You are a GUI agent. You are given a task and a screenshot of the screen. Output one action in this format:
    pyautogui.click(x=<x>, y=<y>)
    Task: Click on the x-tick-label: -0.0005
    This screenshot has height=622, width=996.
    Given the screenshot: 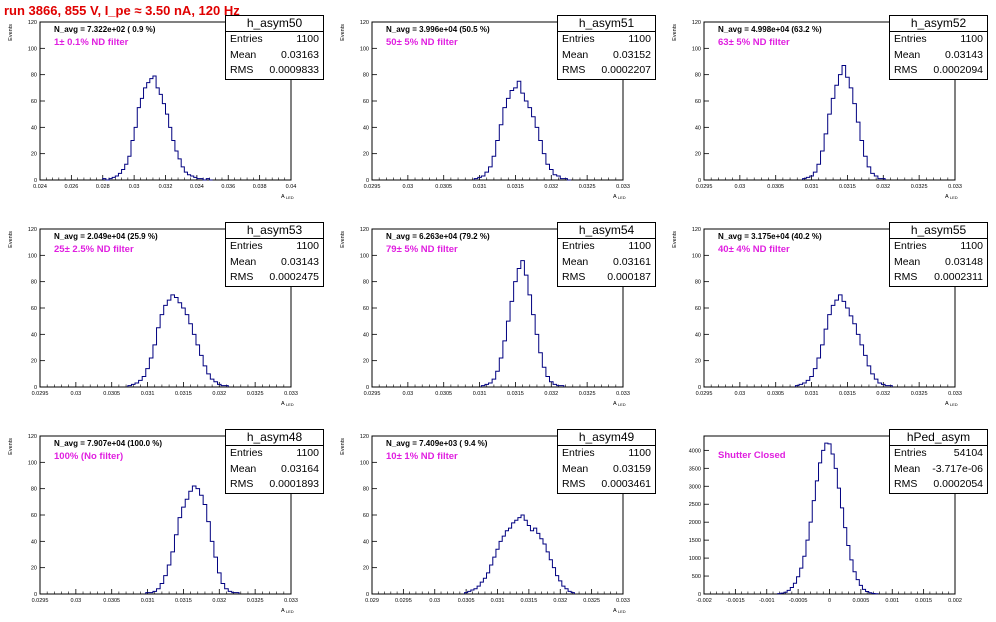 What is the action you would take?
    pyautogui.click(x=798, y=601)
    